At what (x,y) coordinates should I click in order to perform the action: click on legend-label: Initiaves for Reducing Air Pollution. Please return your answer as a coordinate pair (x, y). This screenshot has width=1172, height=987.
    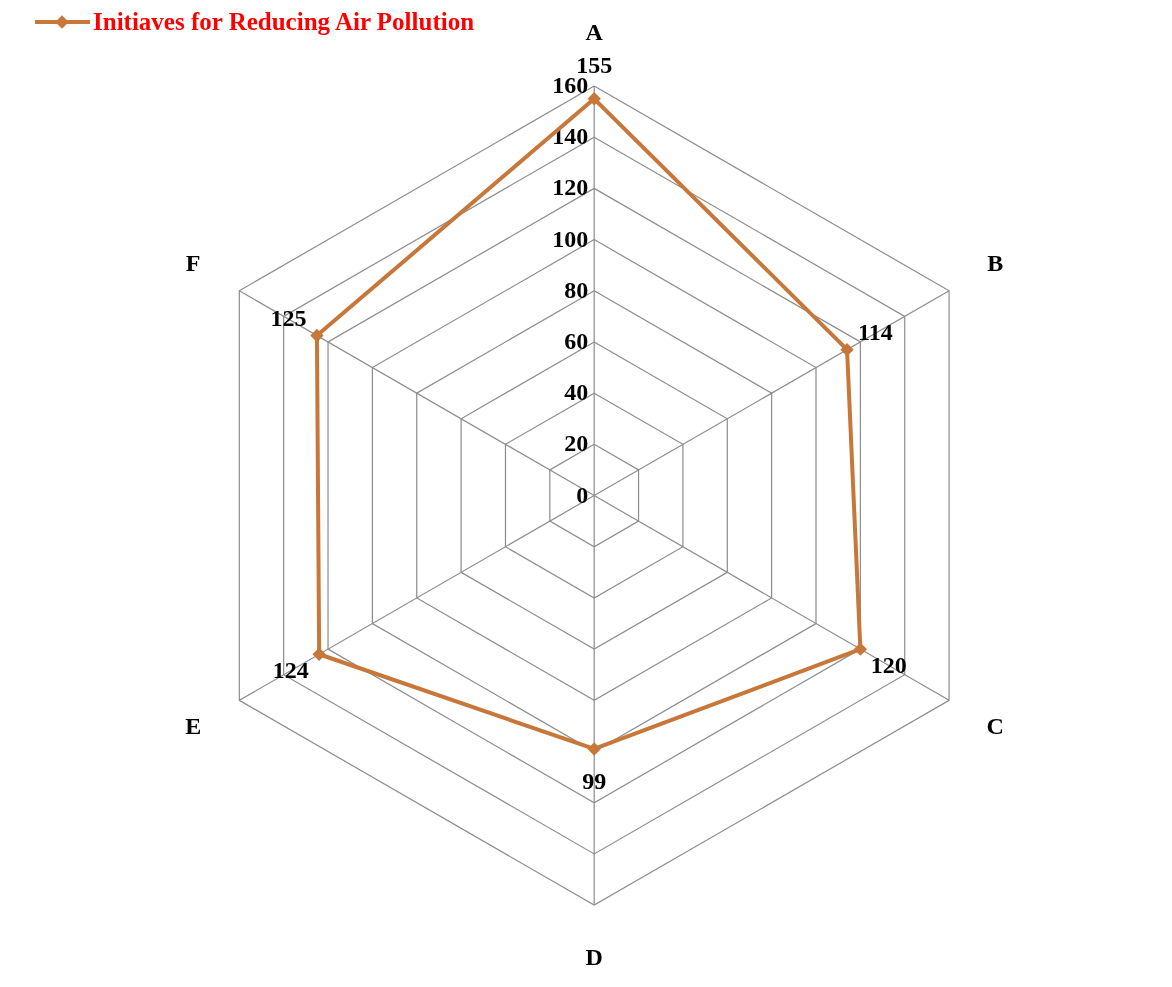
    Looking at the image, I should click on (284, 21).